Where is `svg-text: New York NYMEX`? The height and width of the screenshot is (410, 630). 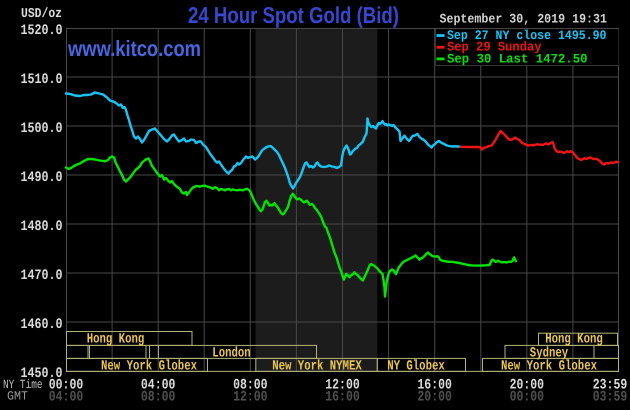
svg-text: New York NYMEX is located at coordinates (317, 366).